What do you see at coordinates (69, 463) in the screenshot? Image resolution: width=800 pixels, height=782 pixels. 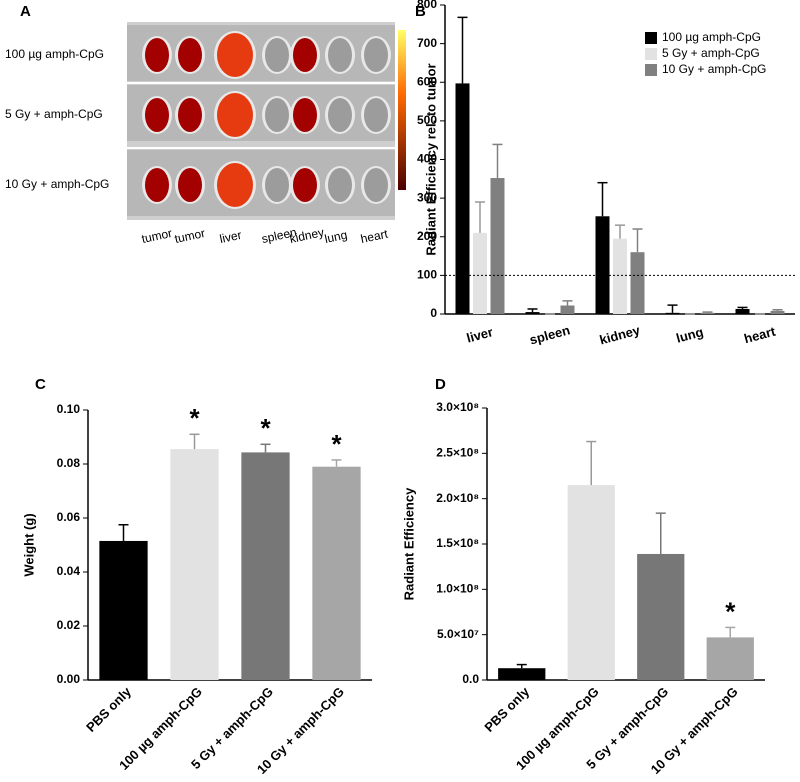 I see `y-tick-label: 0.08` at bounding box center [69, 463].